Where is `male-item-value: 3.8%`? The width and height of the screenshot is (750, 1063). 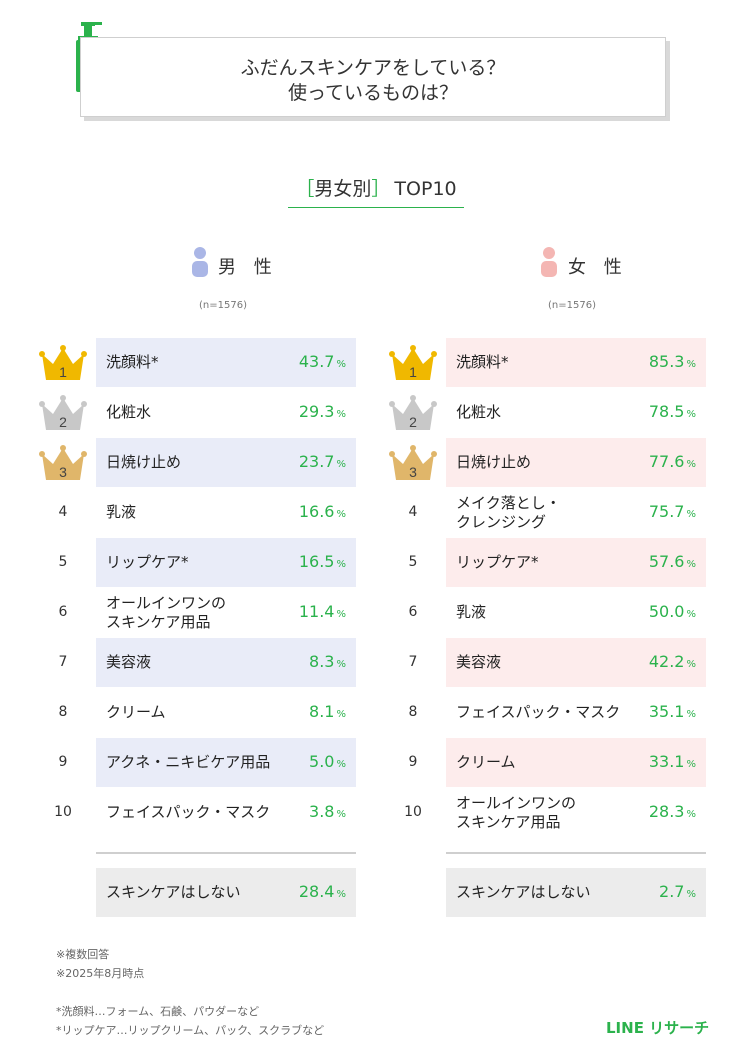 male-item-value: 3.8% is located at coordinates (327, 811).